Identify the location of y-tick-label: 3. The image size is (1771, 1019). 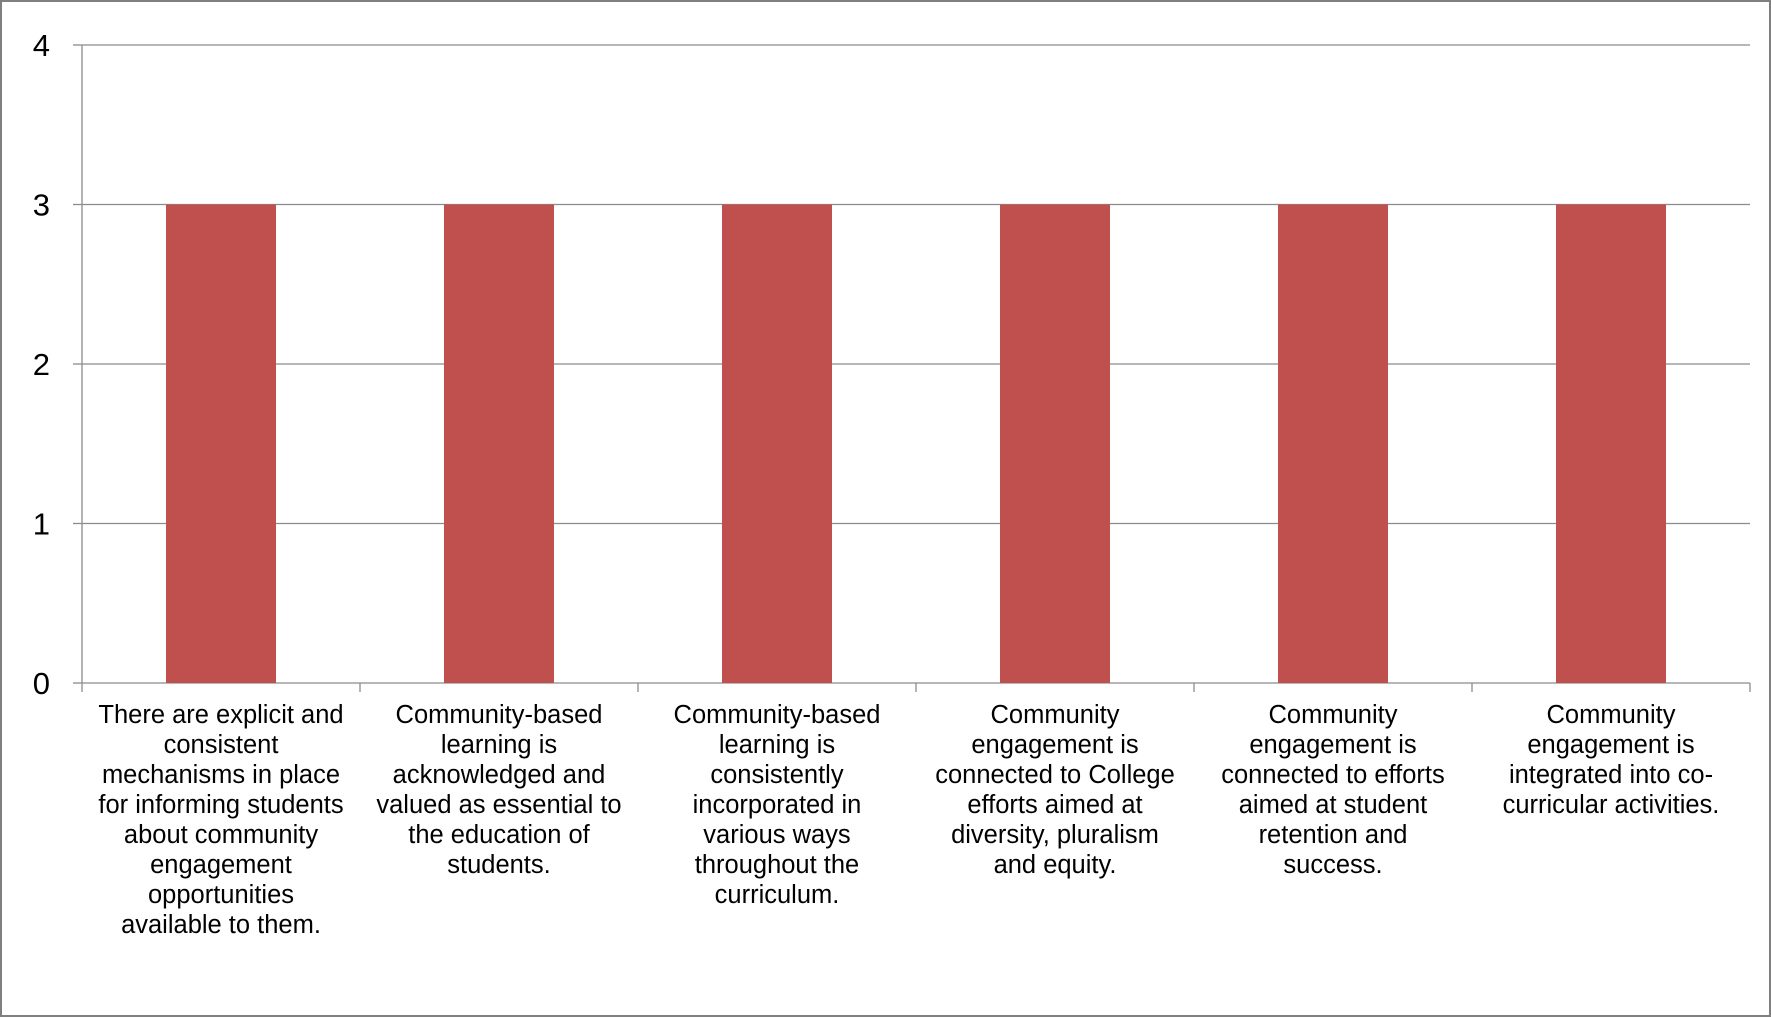
(41, 205).